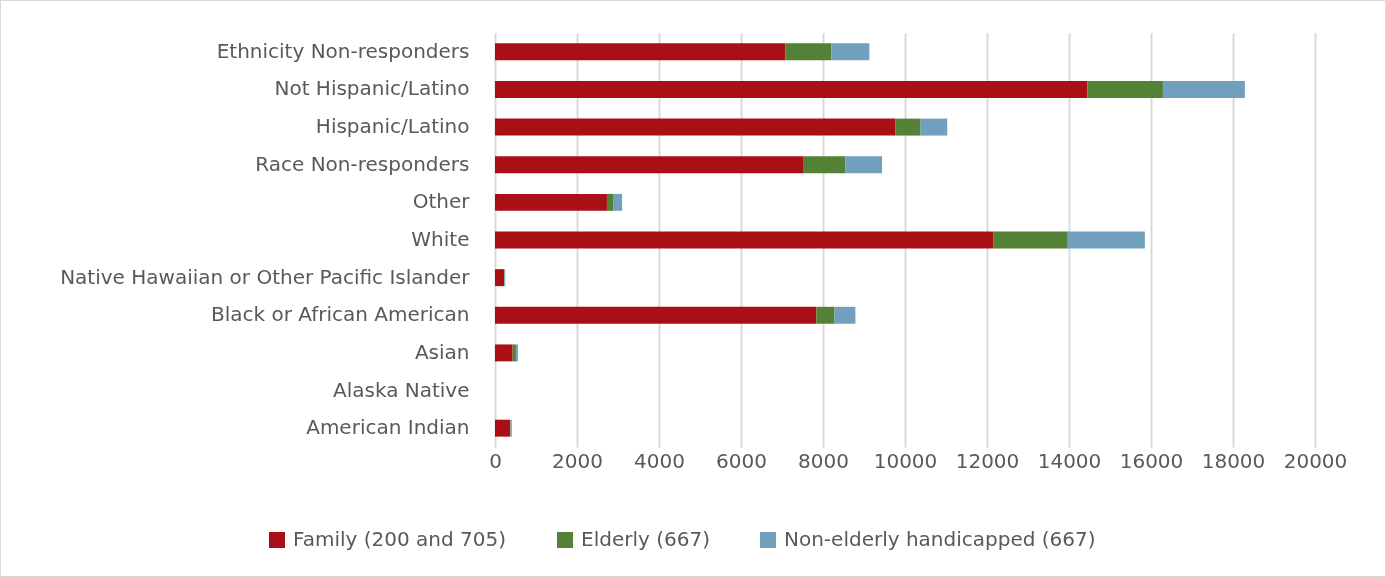 This screenshot has height=577, width=1386. I want to click on x-tick-label: 2000, so click(577, 460).